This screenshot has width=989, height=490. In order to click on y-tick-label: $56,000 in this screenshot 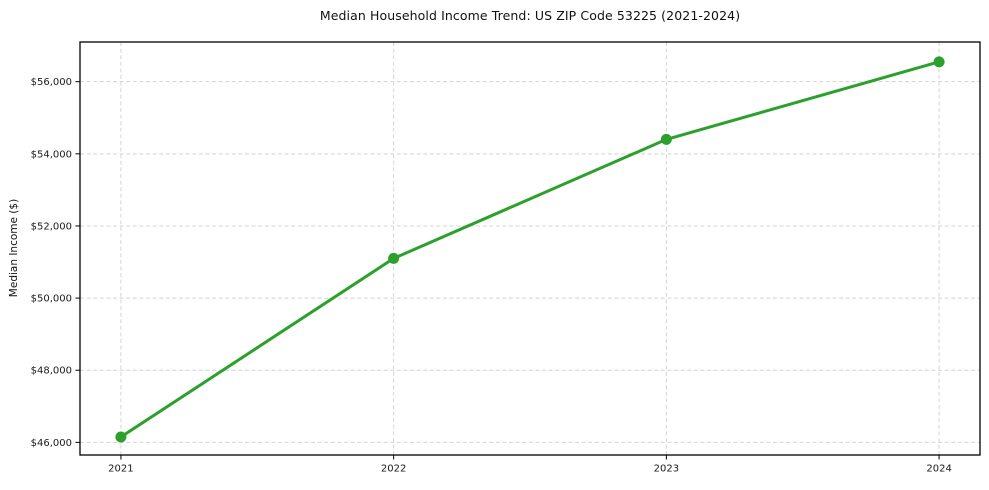, I will do `click(51, 82)`.